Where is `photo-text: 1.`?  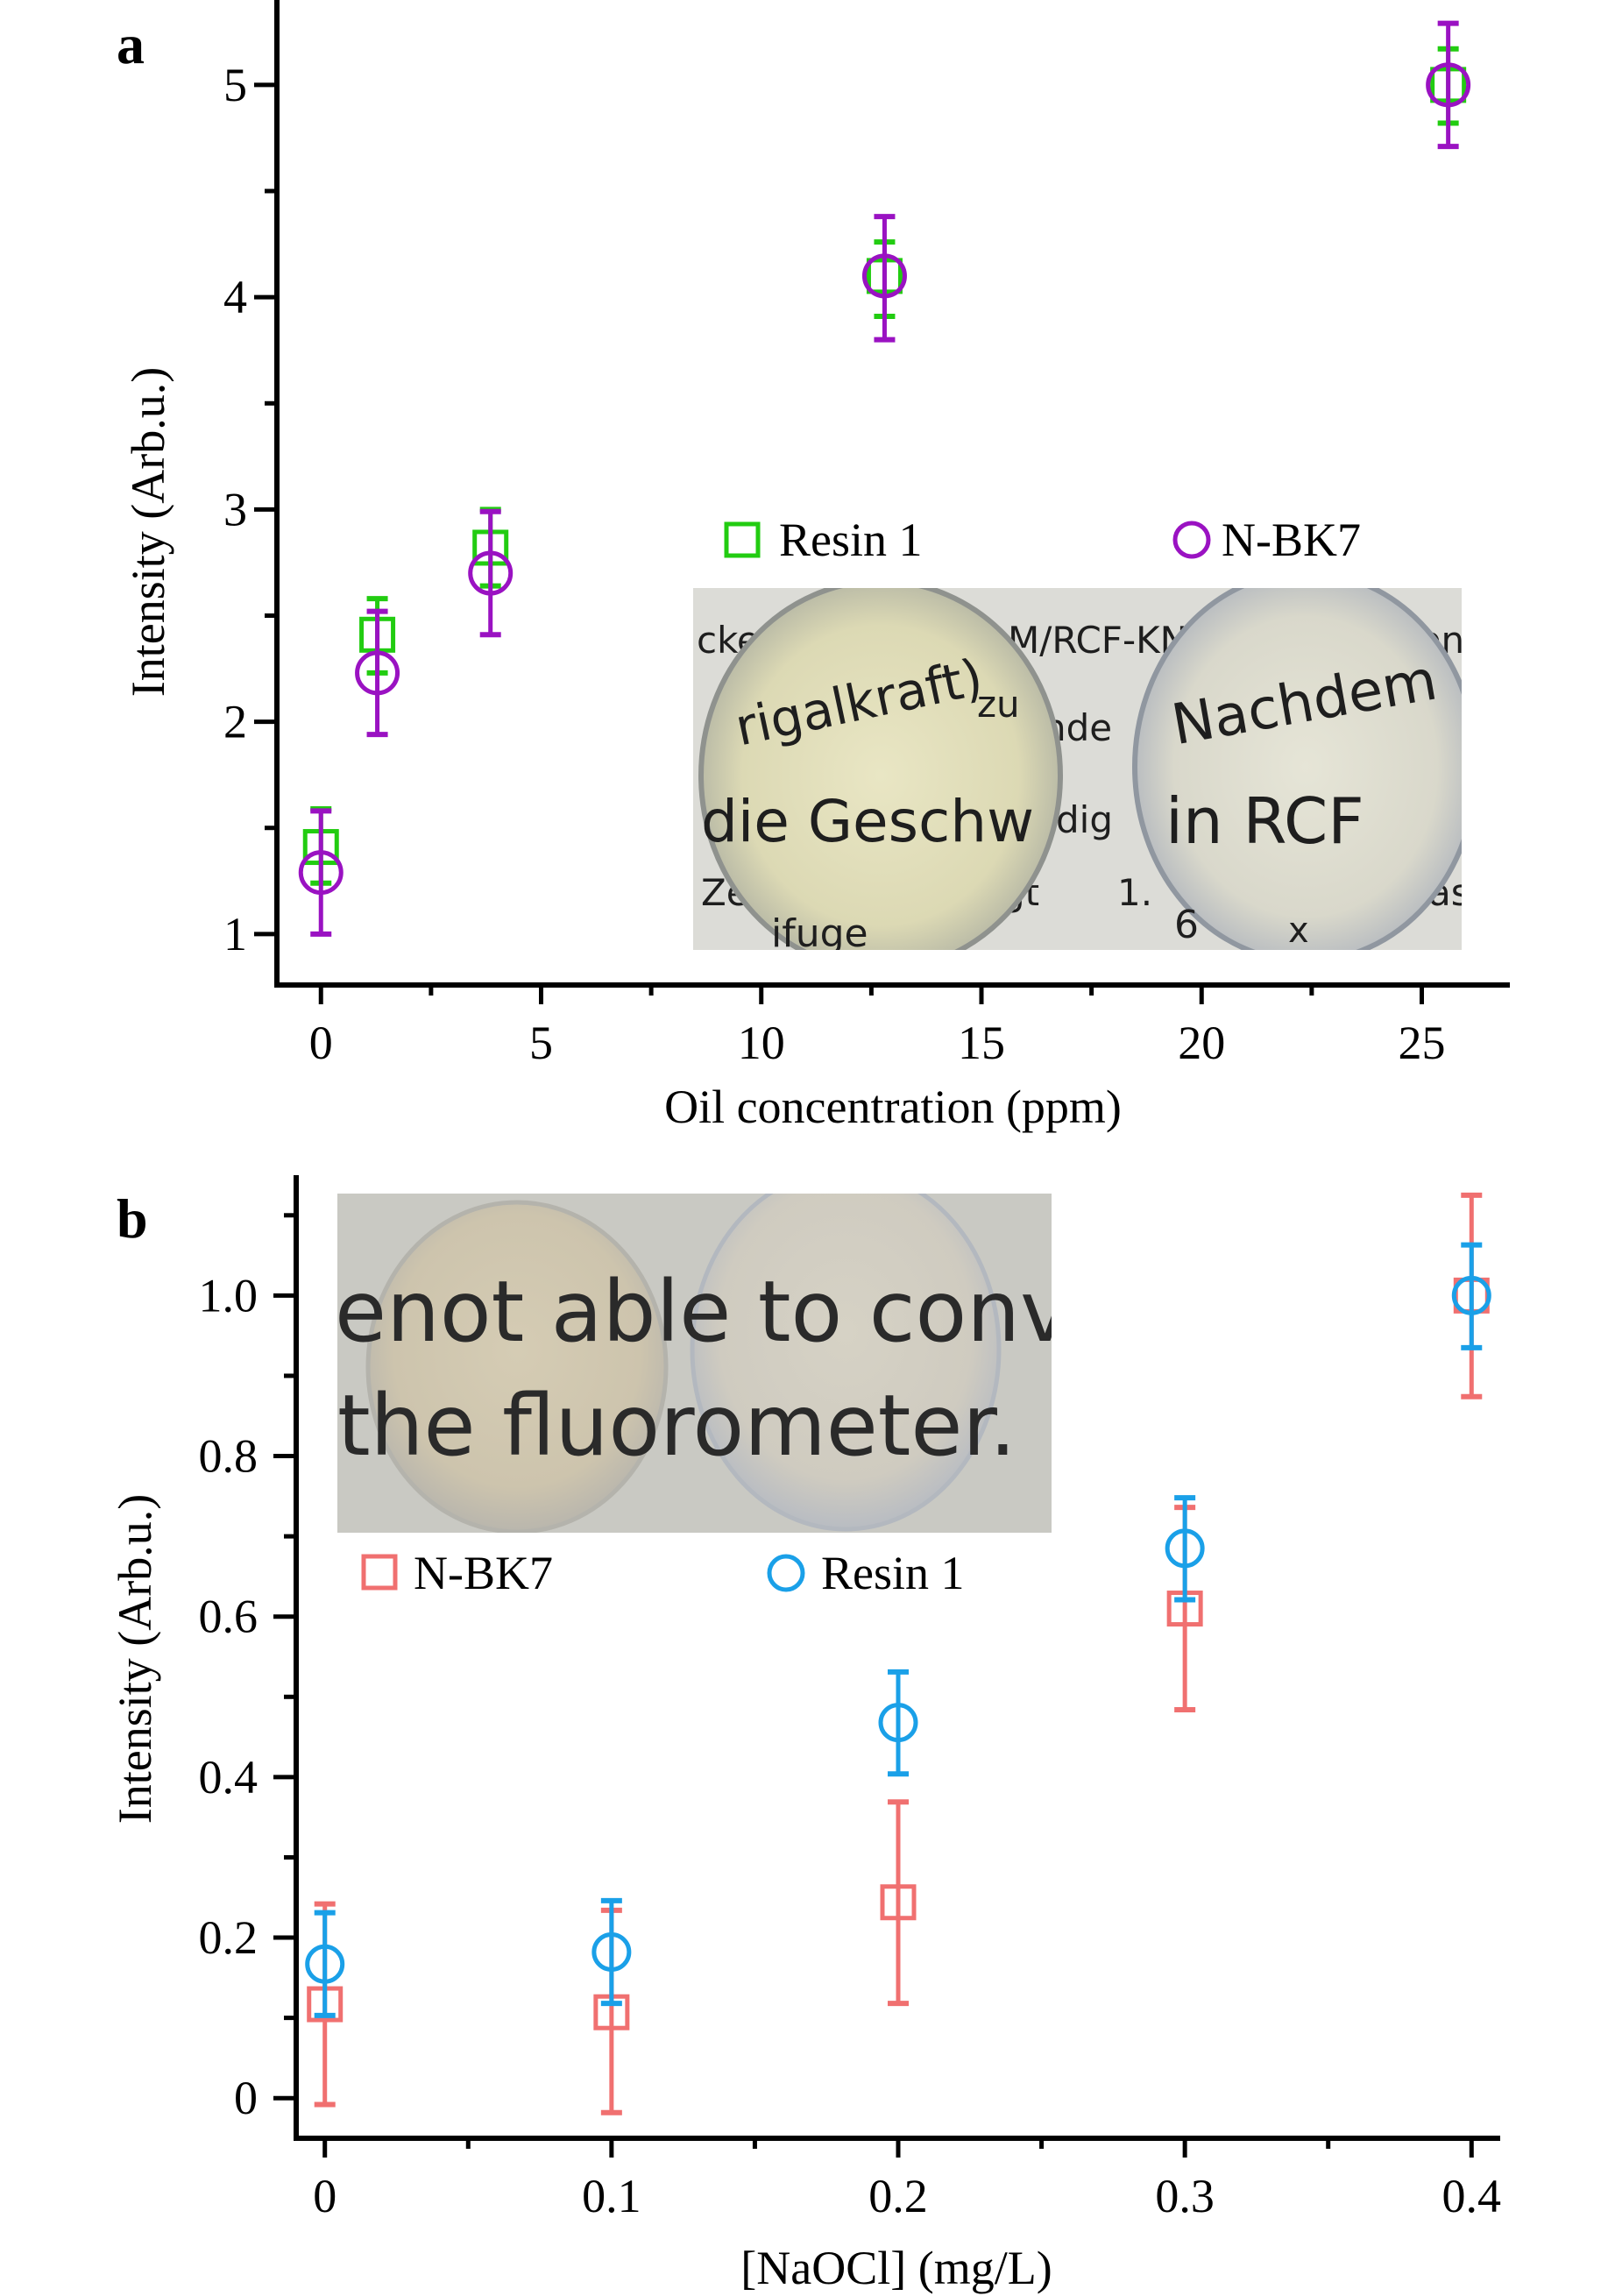
photo-text: 1. is located at coordinates (1134, 892).